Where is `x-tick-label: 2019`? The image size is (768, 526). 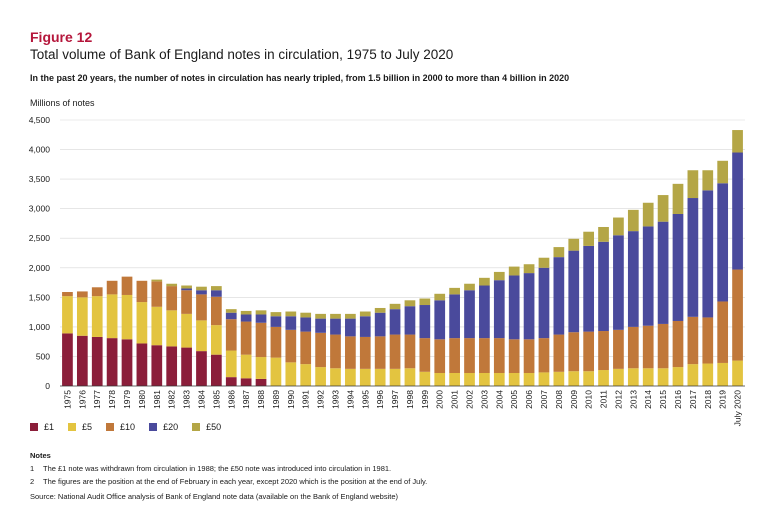
x-tick-label: 2019 is located at coordinates (723, 399).